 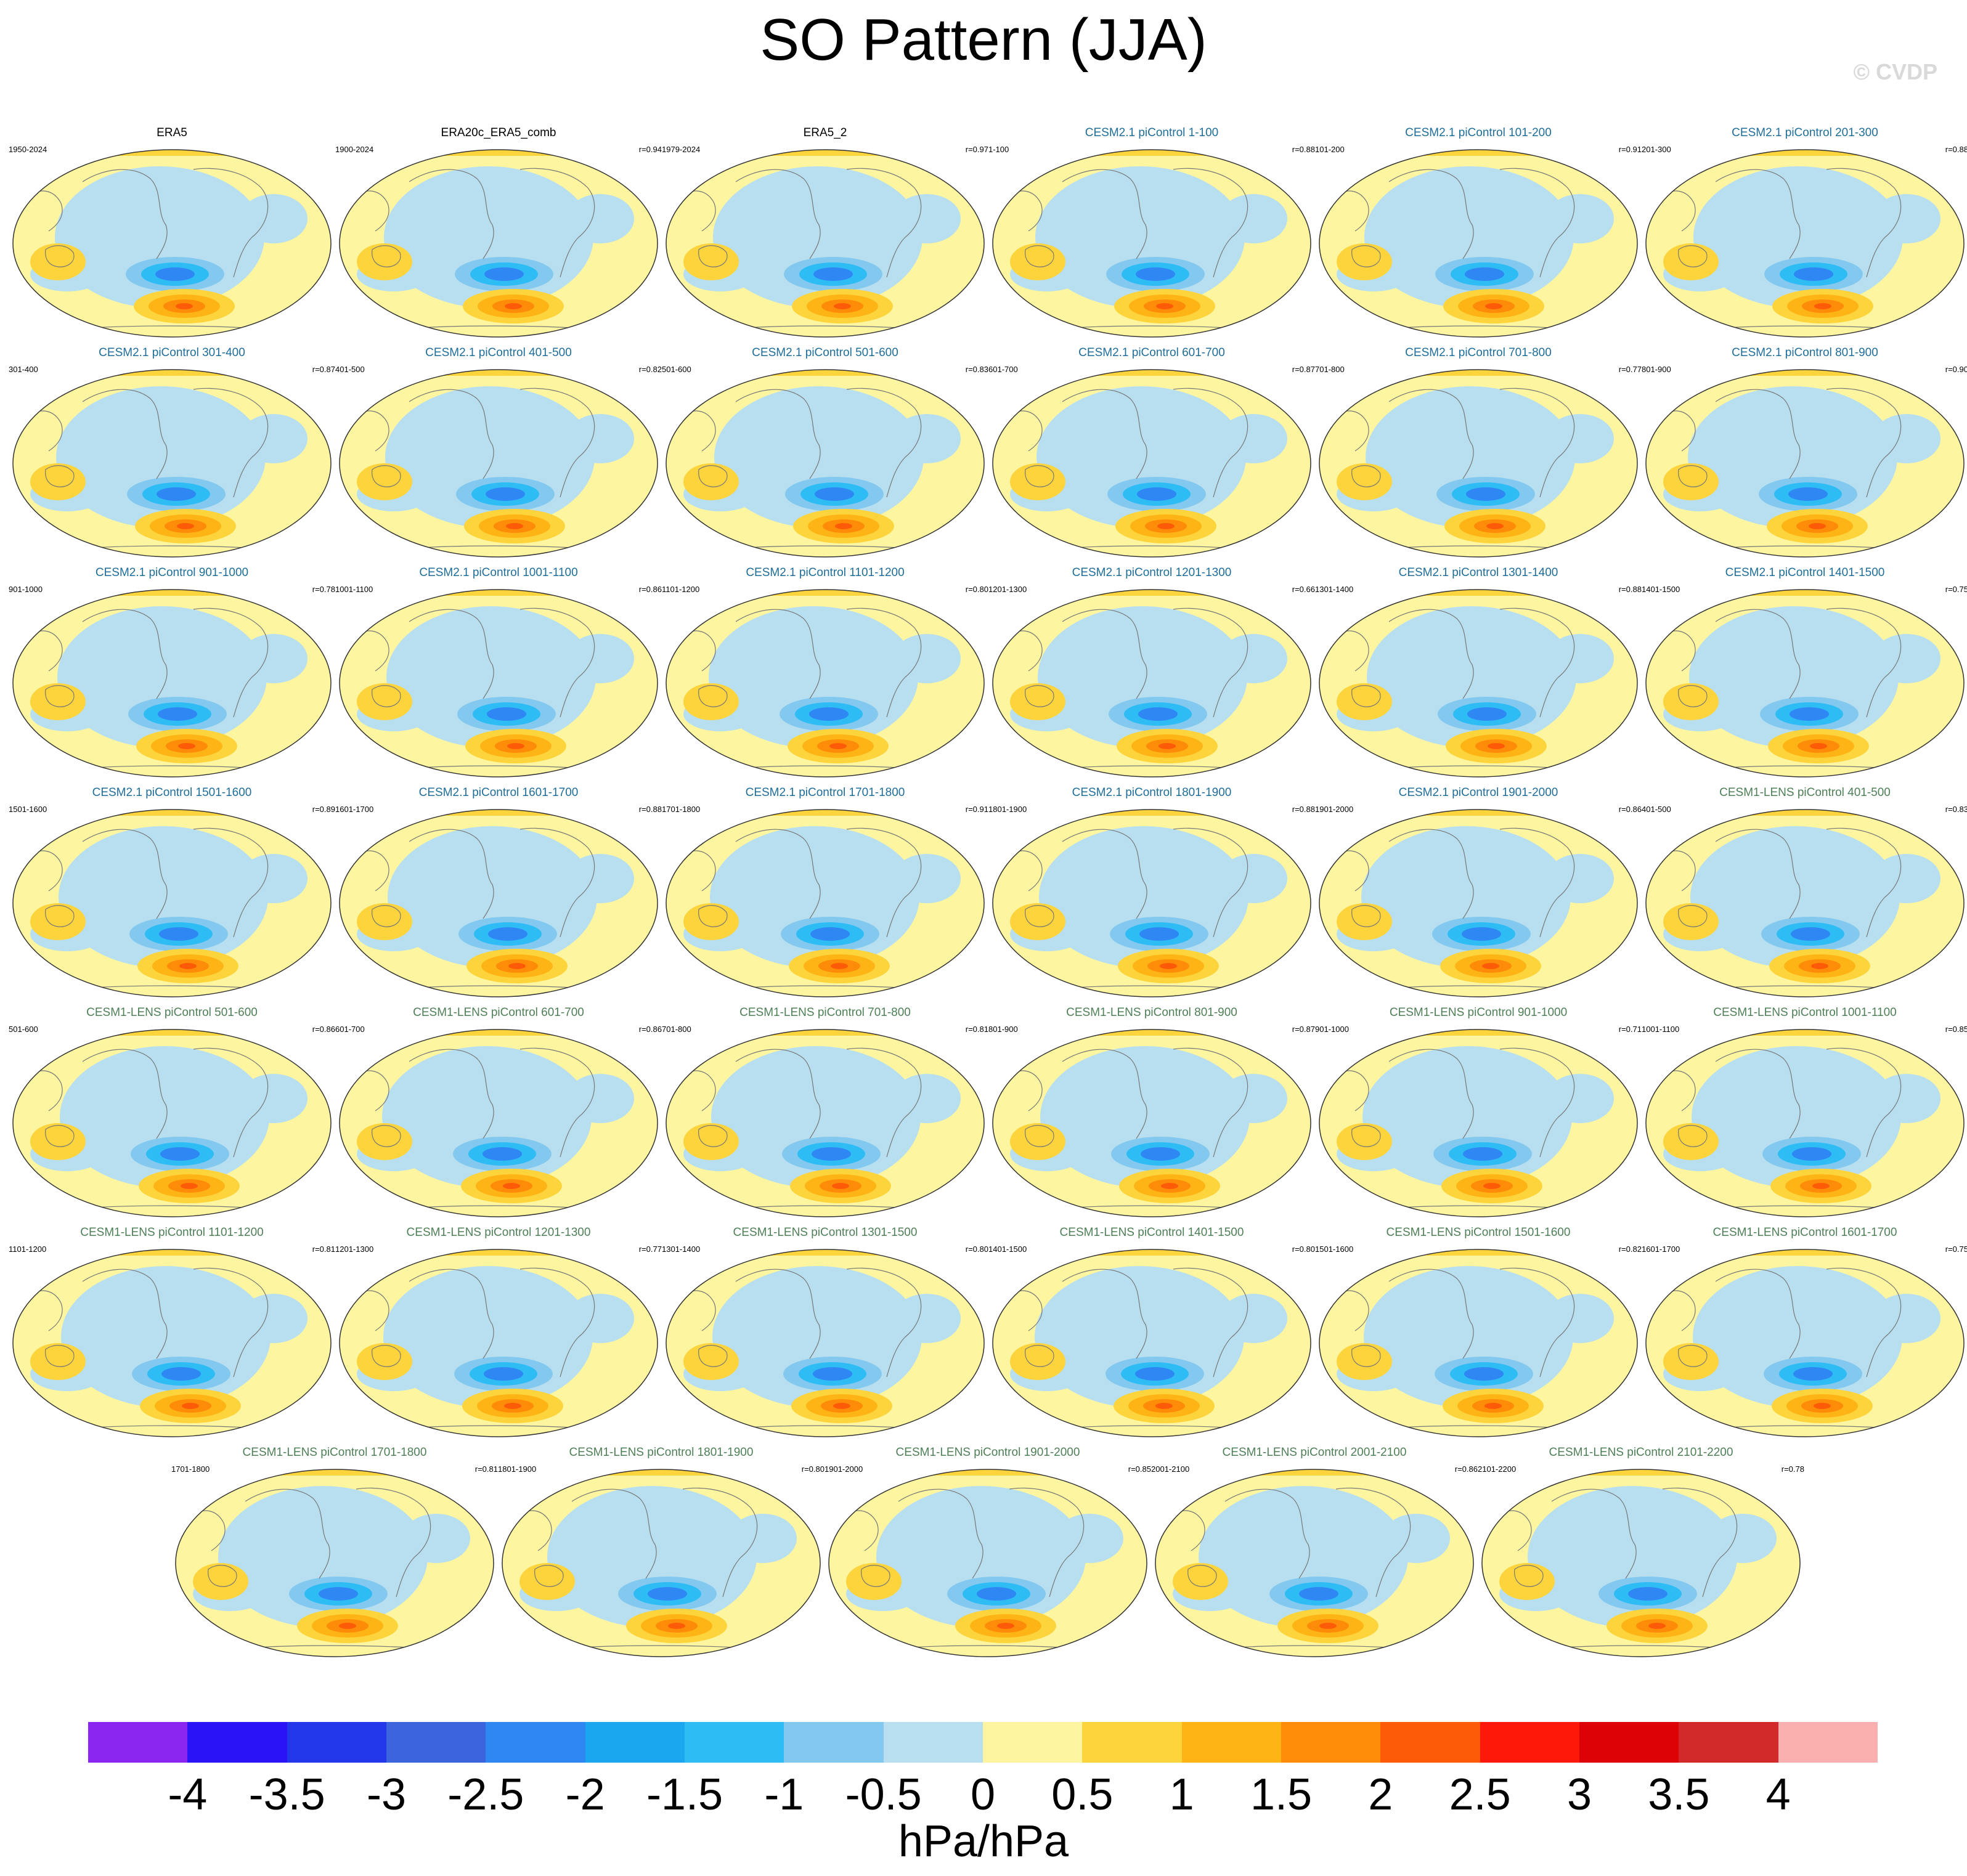 I want to click on panel-period: 1901-2000, so click(x=844, y=1469).